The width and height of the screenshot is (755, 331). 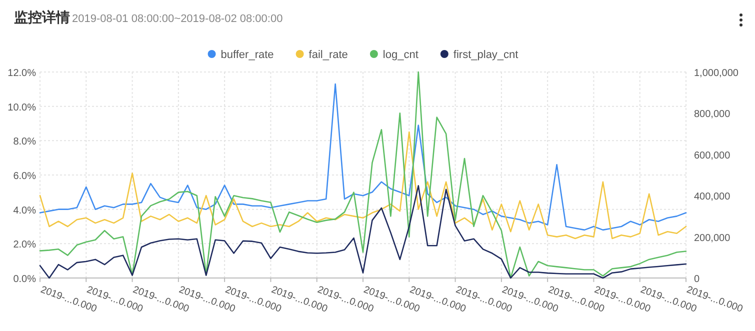 What do you see at coordinates (24, 279) in the screenshot?
I see `y-tick-label: 0.0%` at bounding box center [24, 279].